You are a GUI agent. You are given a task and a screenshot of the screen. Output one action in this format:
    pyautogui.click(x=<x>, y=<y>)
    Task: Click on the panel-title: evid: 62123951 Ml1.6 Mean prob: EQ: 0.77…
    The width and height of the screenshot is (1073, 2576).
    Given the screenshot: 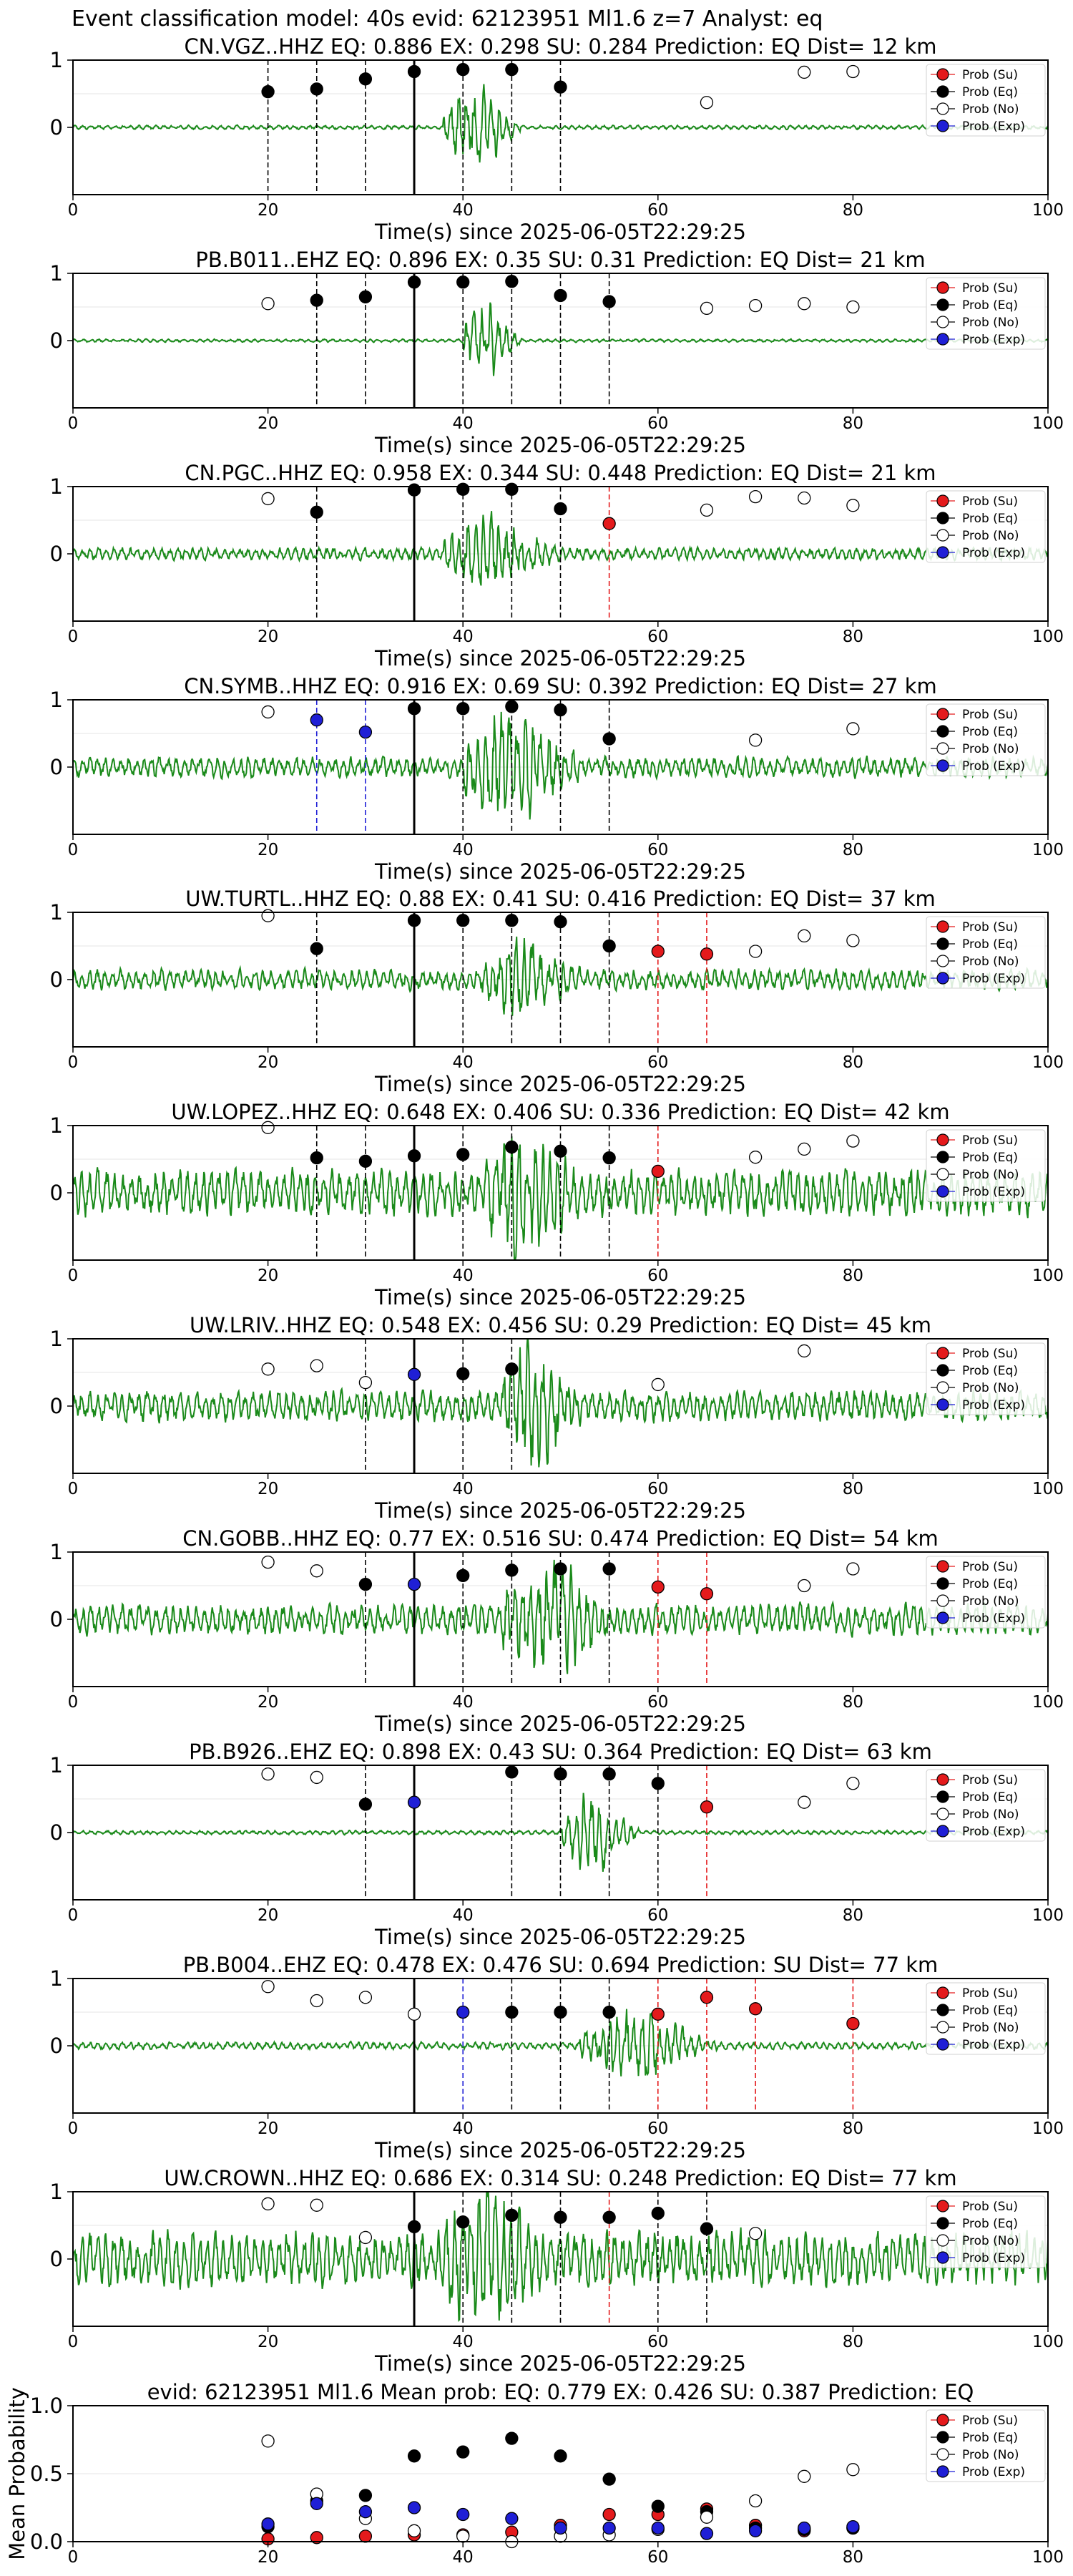 What is the action you would take?
    pyautogui.click(x=560, y=2392)
    